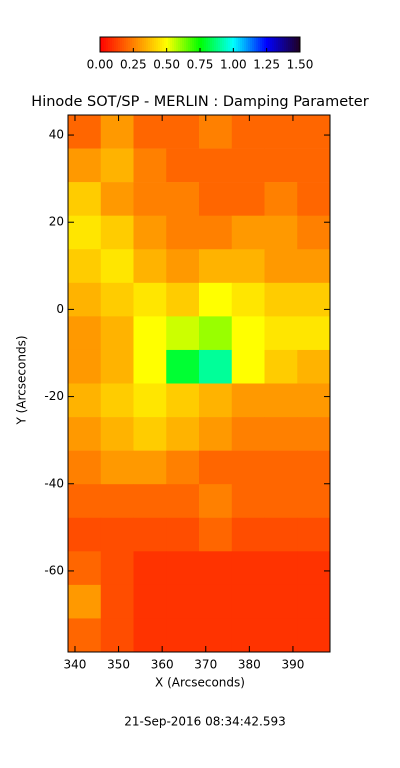 The width and height of the screenshot is (400, 768). Describe the element at coordinates (200, 65) in the screenshot. I see `colorbar-tick-label: 0.75` at that location.